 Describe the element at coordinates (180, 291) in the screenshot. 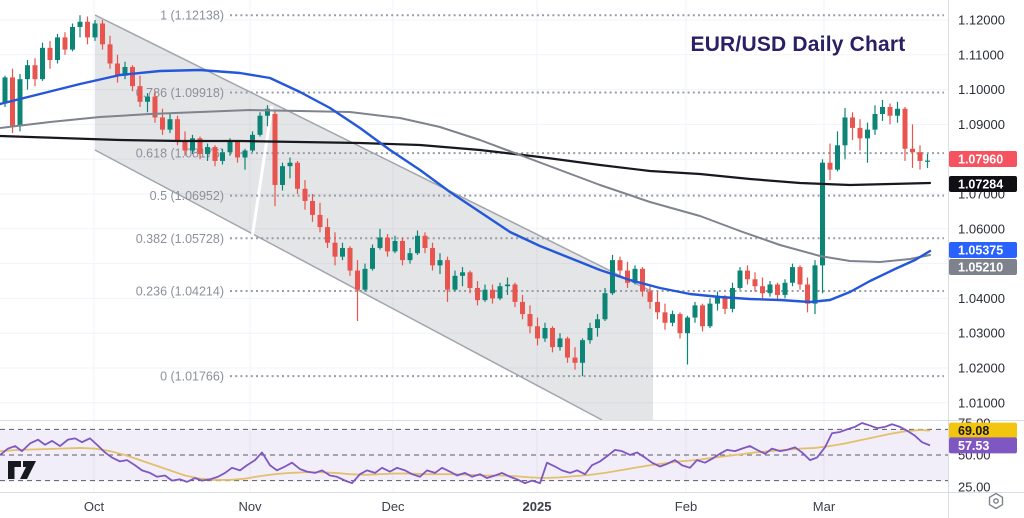

I see `fib-level-label: 0.236 (1.04214)` at that location.